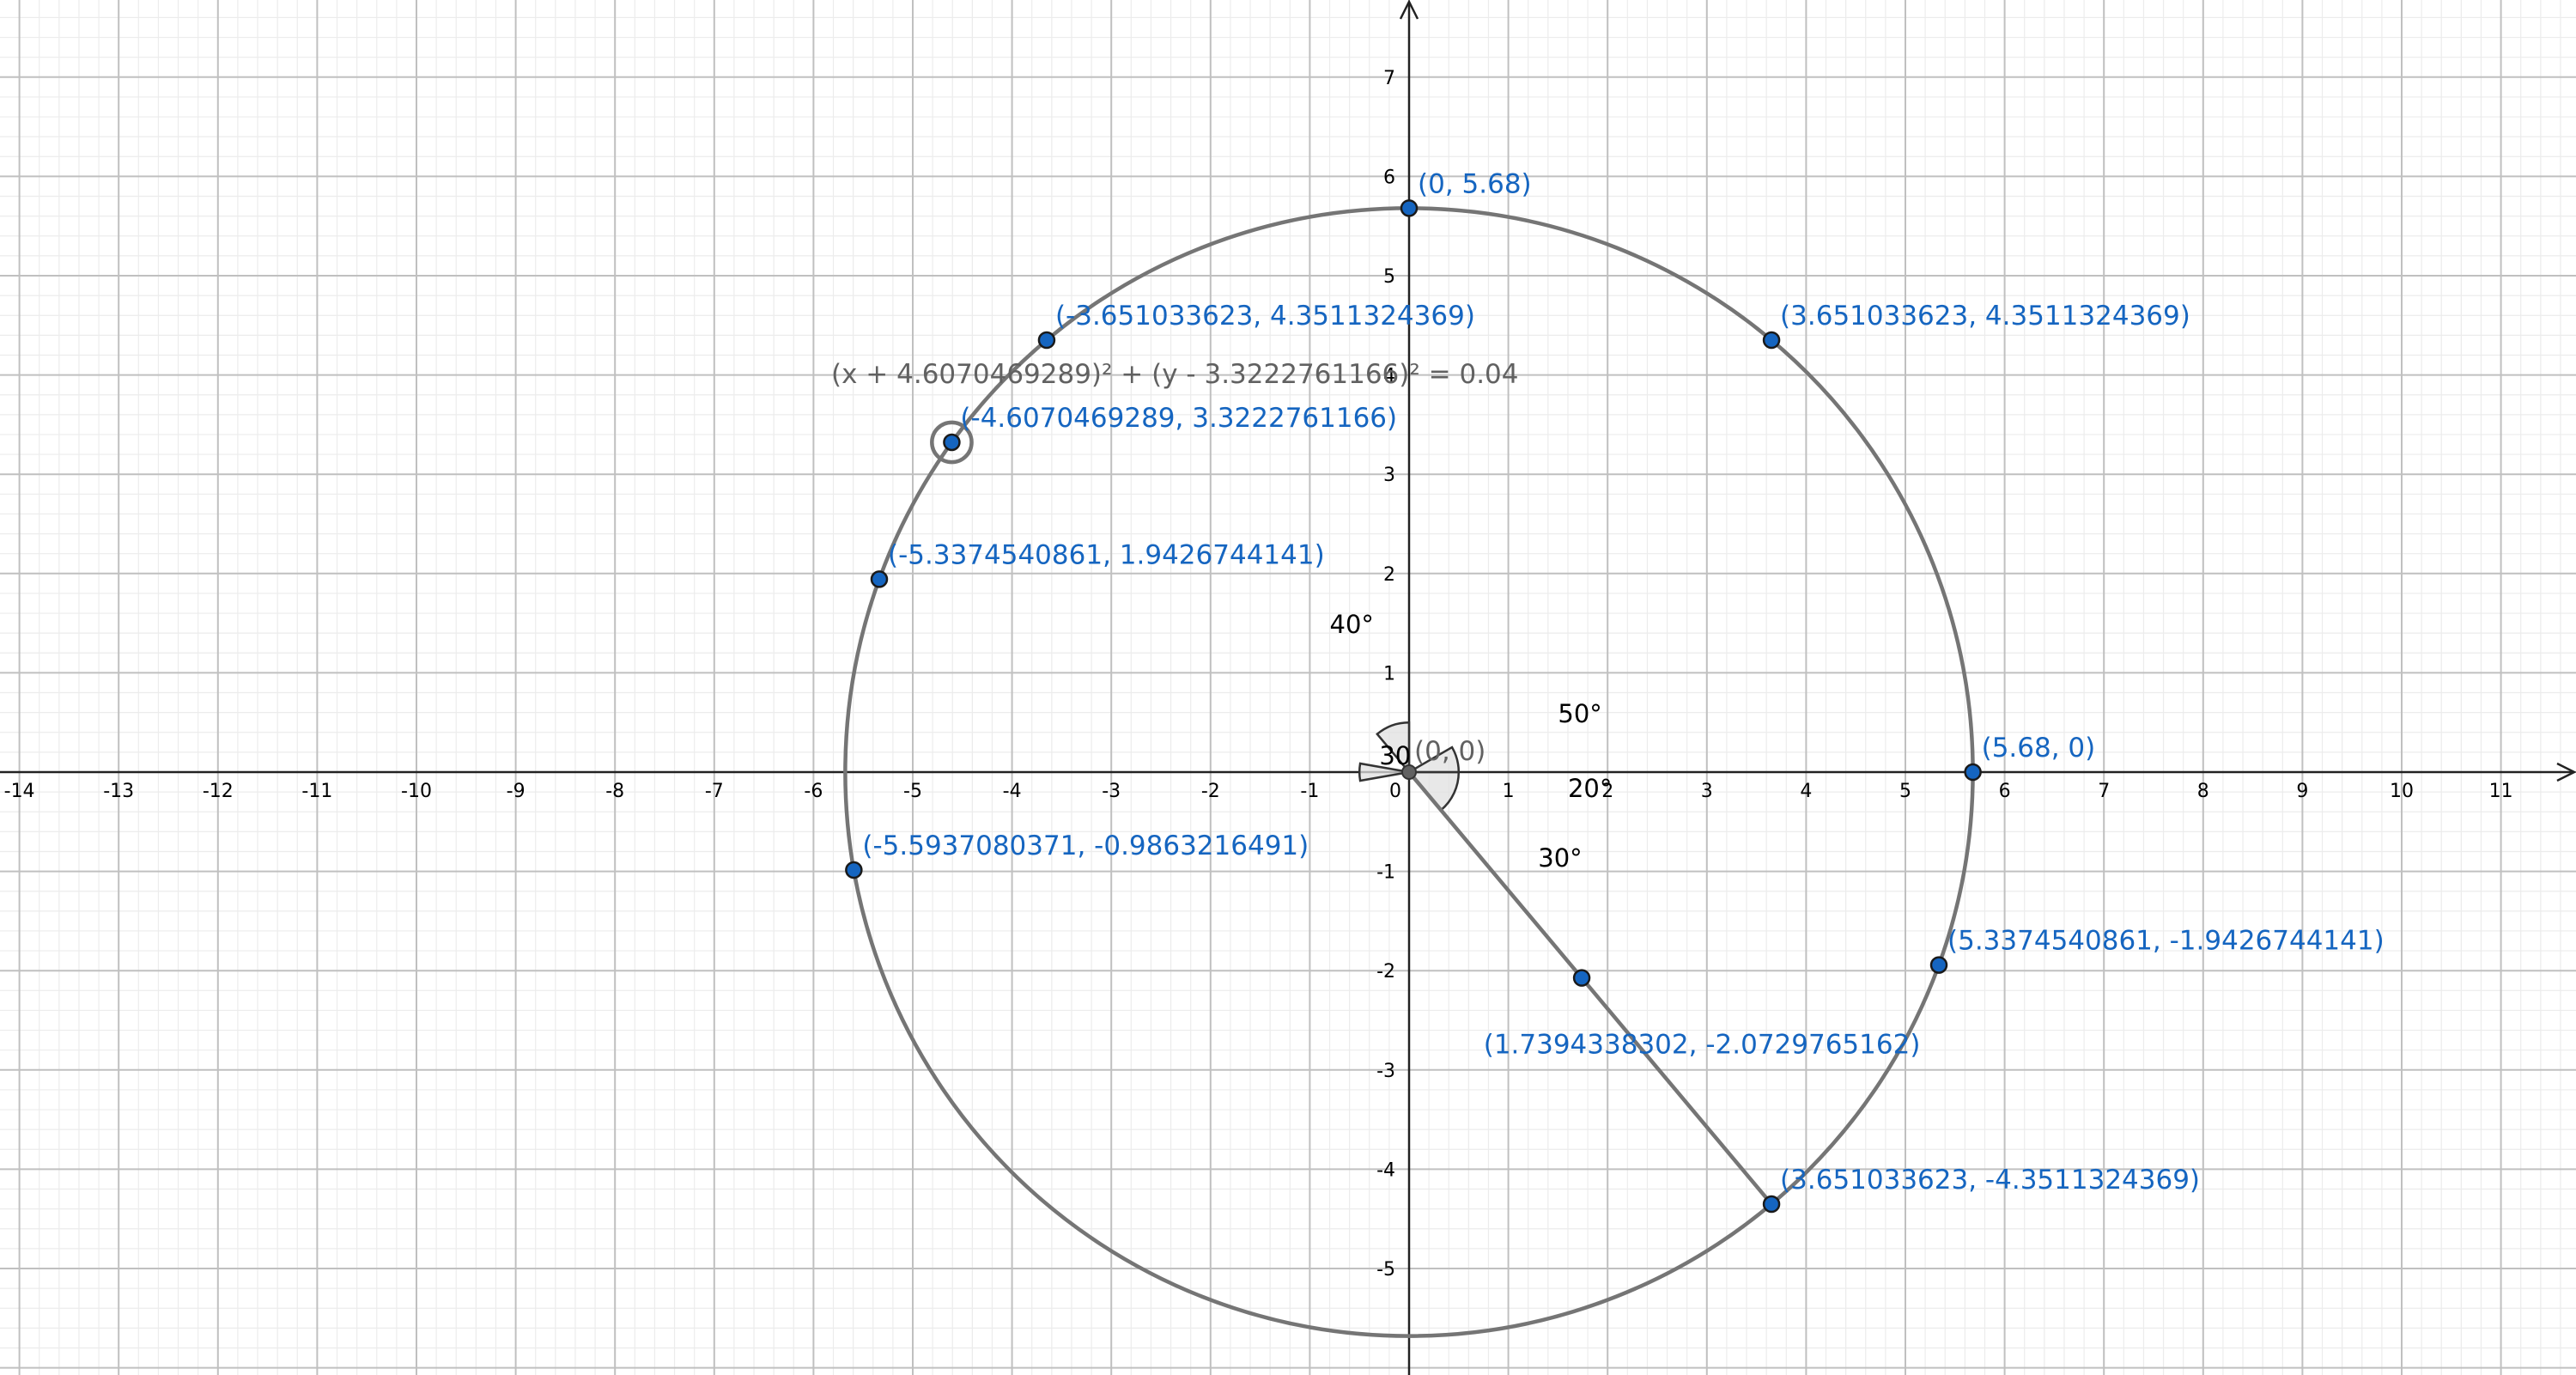 The width and height of the screenshot is (2576, 1375). Describe the element at coordinates (1509, 791) in the screenshot. I see `x-tick-label: 1` at that location.